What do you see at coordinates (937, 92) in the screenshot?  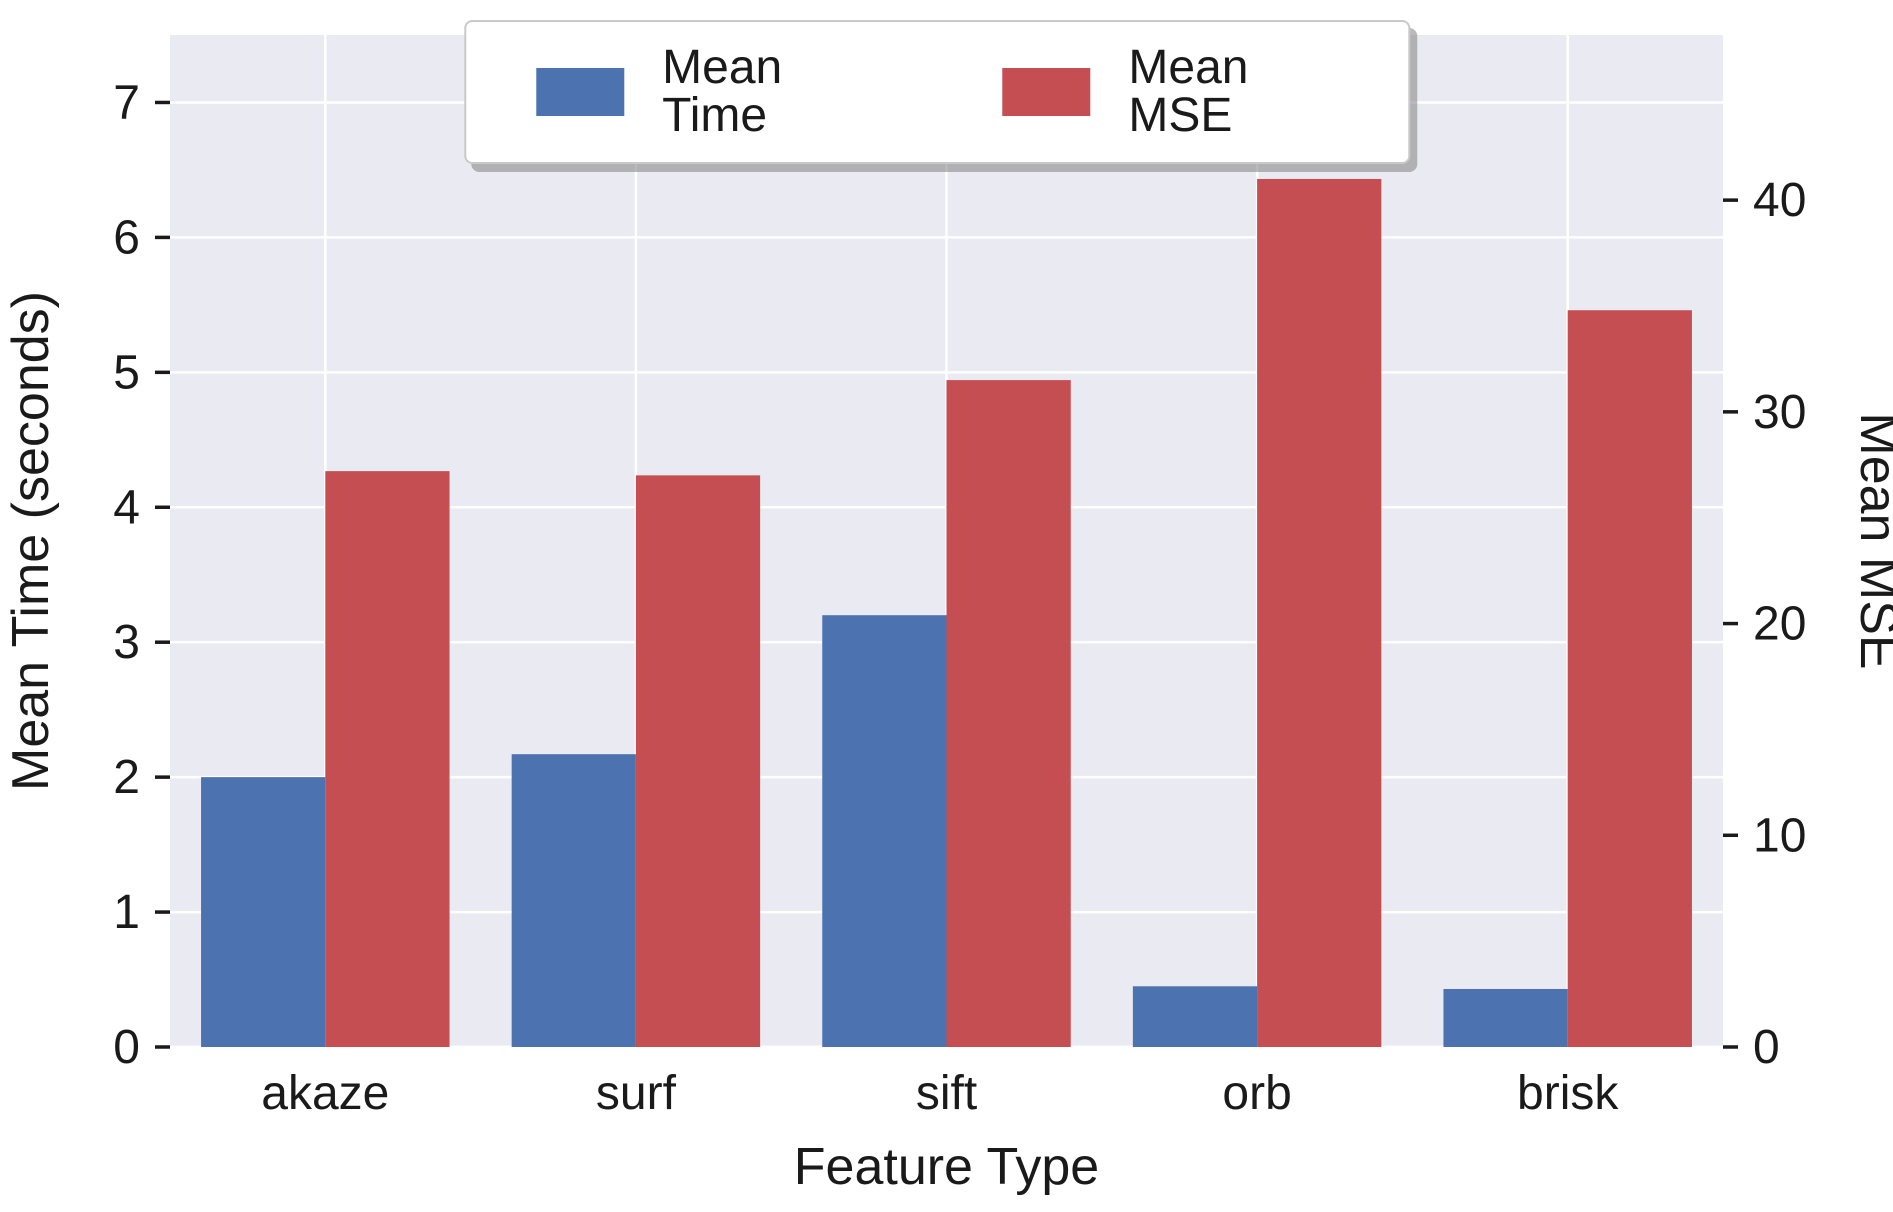 I see `legend: Mean Time Mean MSE` at bounding box center [937, 92].